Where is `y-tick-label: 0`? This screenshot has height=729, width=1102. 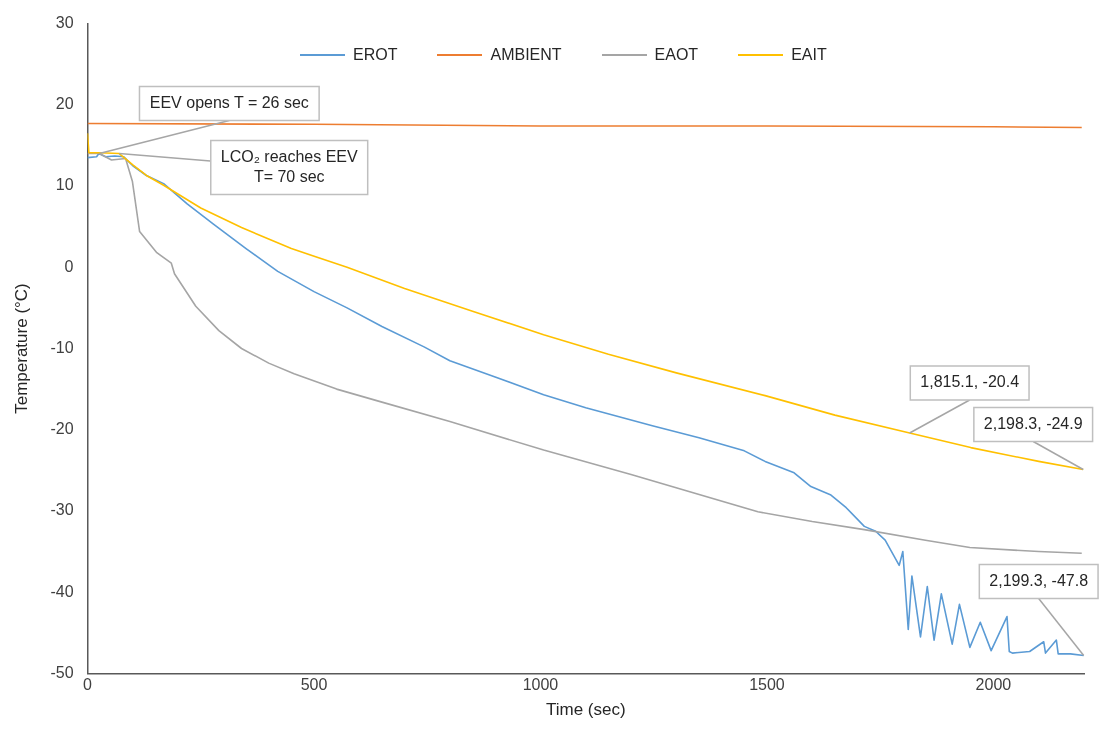
y-tick-label: 0 is located at coordinates (69, 266).